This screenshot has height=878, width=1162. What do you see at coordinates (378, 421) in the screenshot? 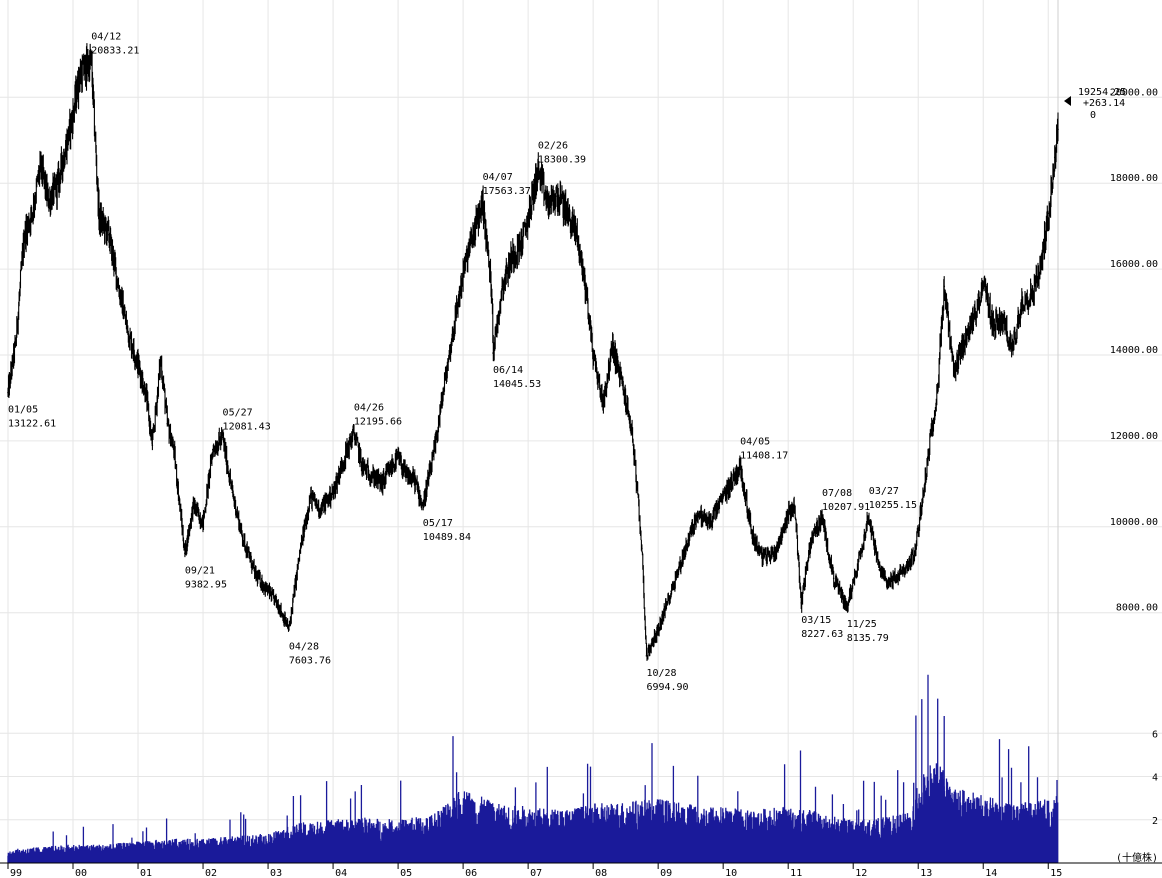
I see `annotation-value: 12195.66` at bounding box center [378, 421].